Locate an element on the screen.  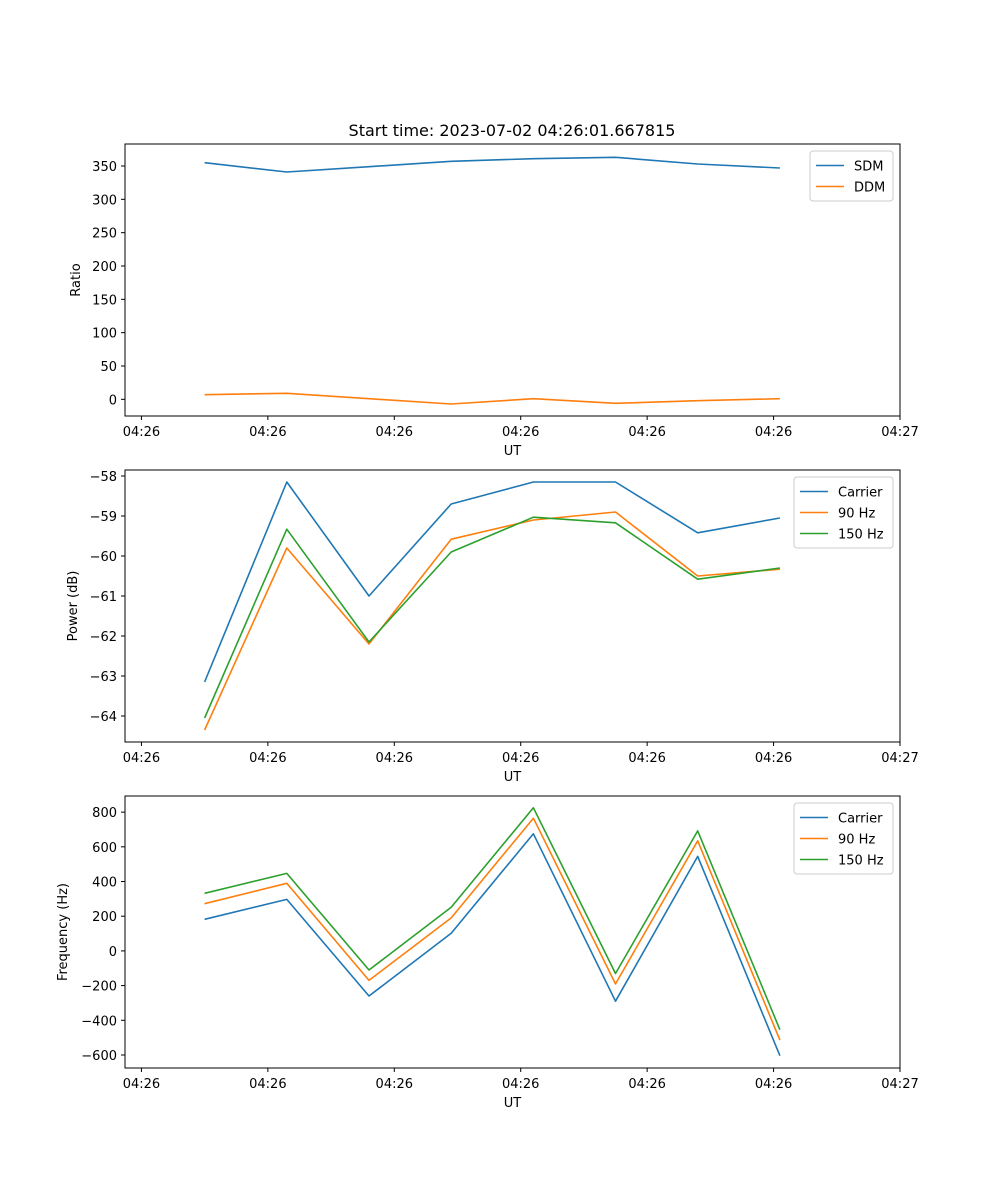
y-tick-label: −600 is located at coordinates (99, 1056).